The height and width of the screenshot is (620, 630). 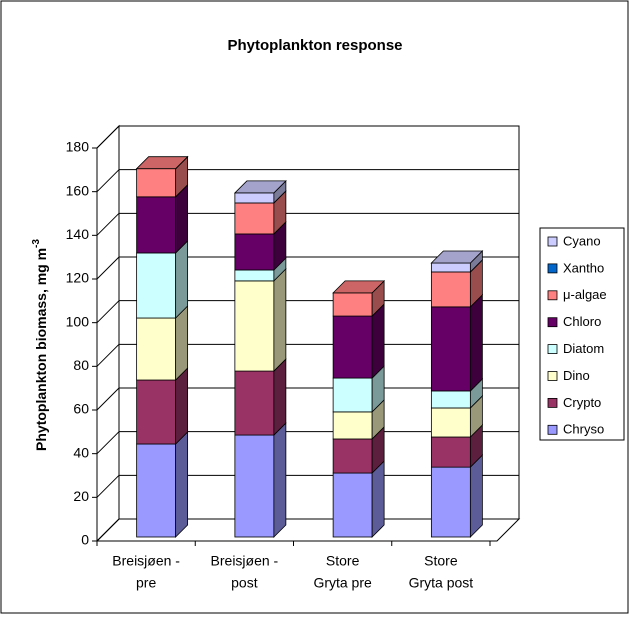 What do you see at coordinates (85, 540) in the screenshot?
I see `y-tick-label: 0` at bounding box center [85, 540].